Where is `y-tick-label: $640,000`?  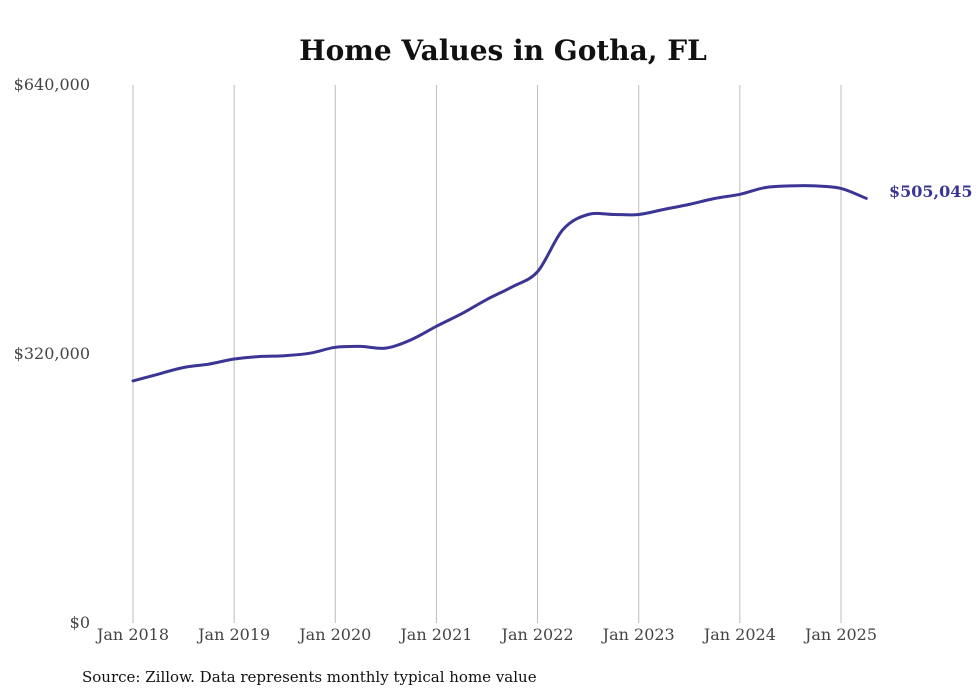 y-tick-label: $640,000 is located at coordinates (52, 84).